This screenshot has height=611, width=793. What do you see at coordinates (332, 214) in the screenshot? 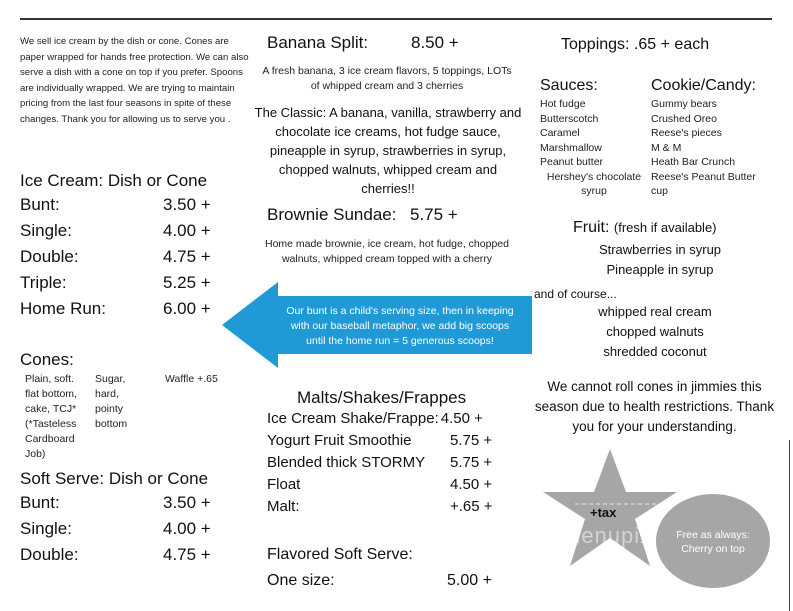
I see `brownie-name: Brownie Sundae:` at bounding box center [332, 214].